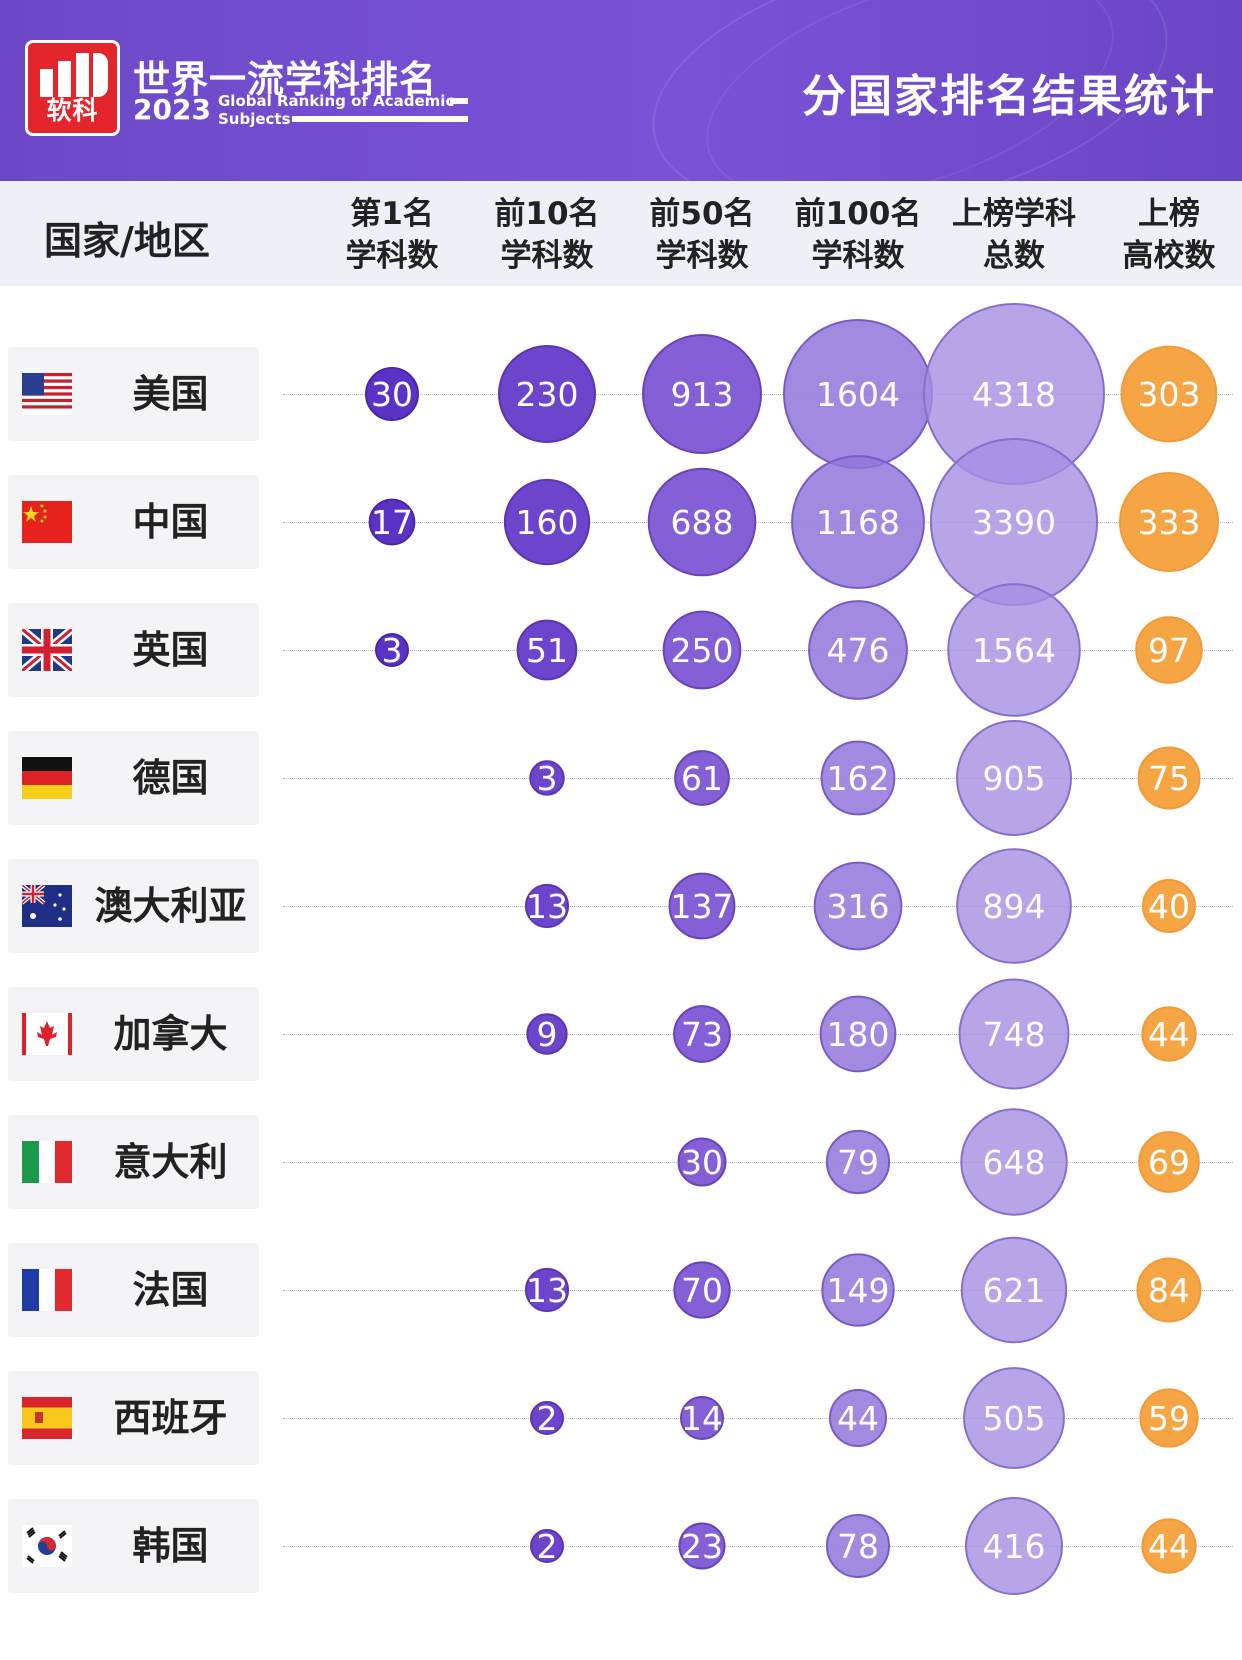 This screenshot has width=1242, height=1660. Describe the element at coordinates (380, 119) in the screenshot. I see `title-underline` at that location.